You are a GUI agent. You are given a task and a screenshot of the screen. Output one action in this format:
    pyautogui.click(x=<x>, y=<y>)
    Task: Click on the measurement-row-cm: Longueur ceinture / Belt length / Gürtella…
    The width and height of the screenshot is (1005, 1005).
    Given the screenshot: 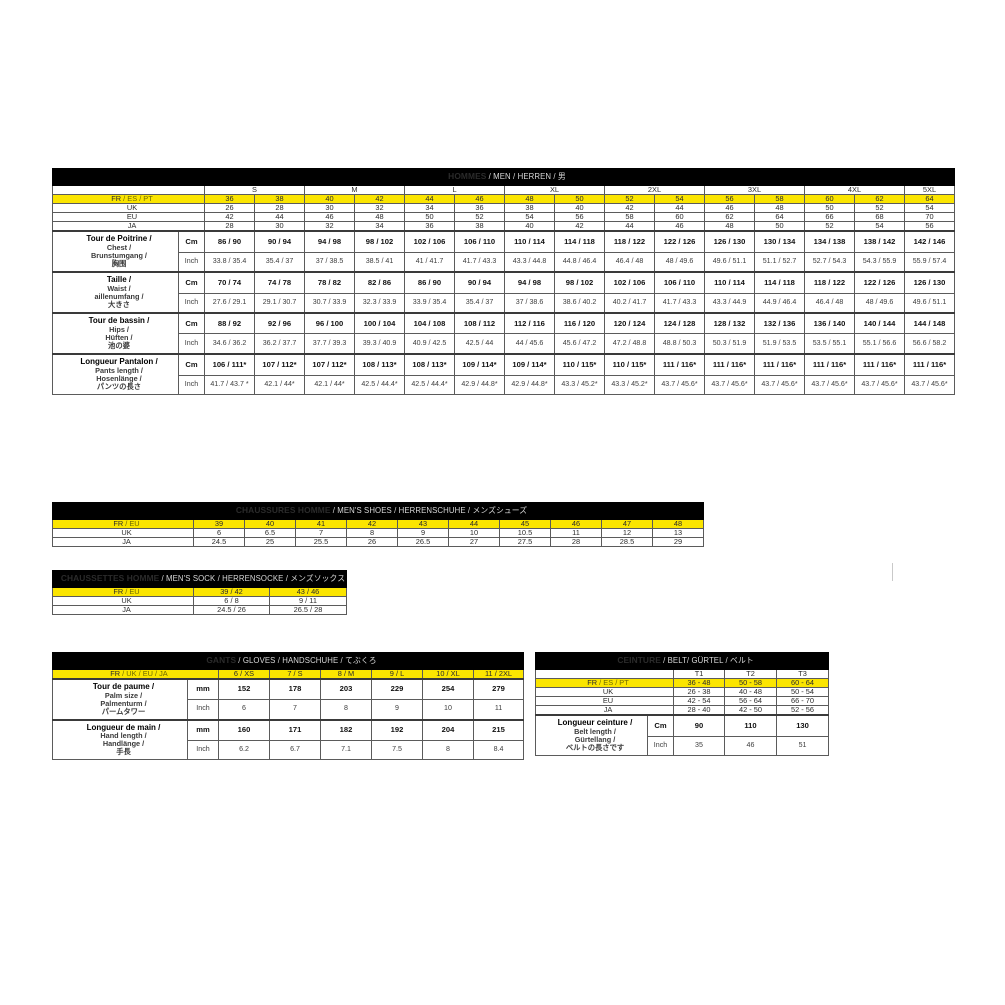 What is the action you would take?
    pyautogui.click(x=682, y=735)
    